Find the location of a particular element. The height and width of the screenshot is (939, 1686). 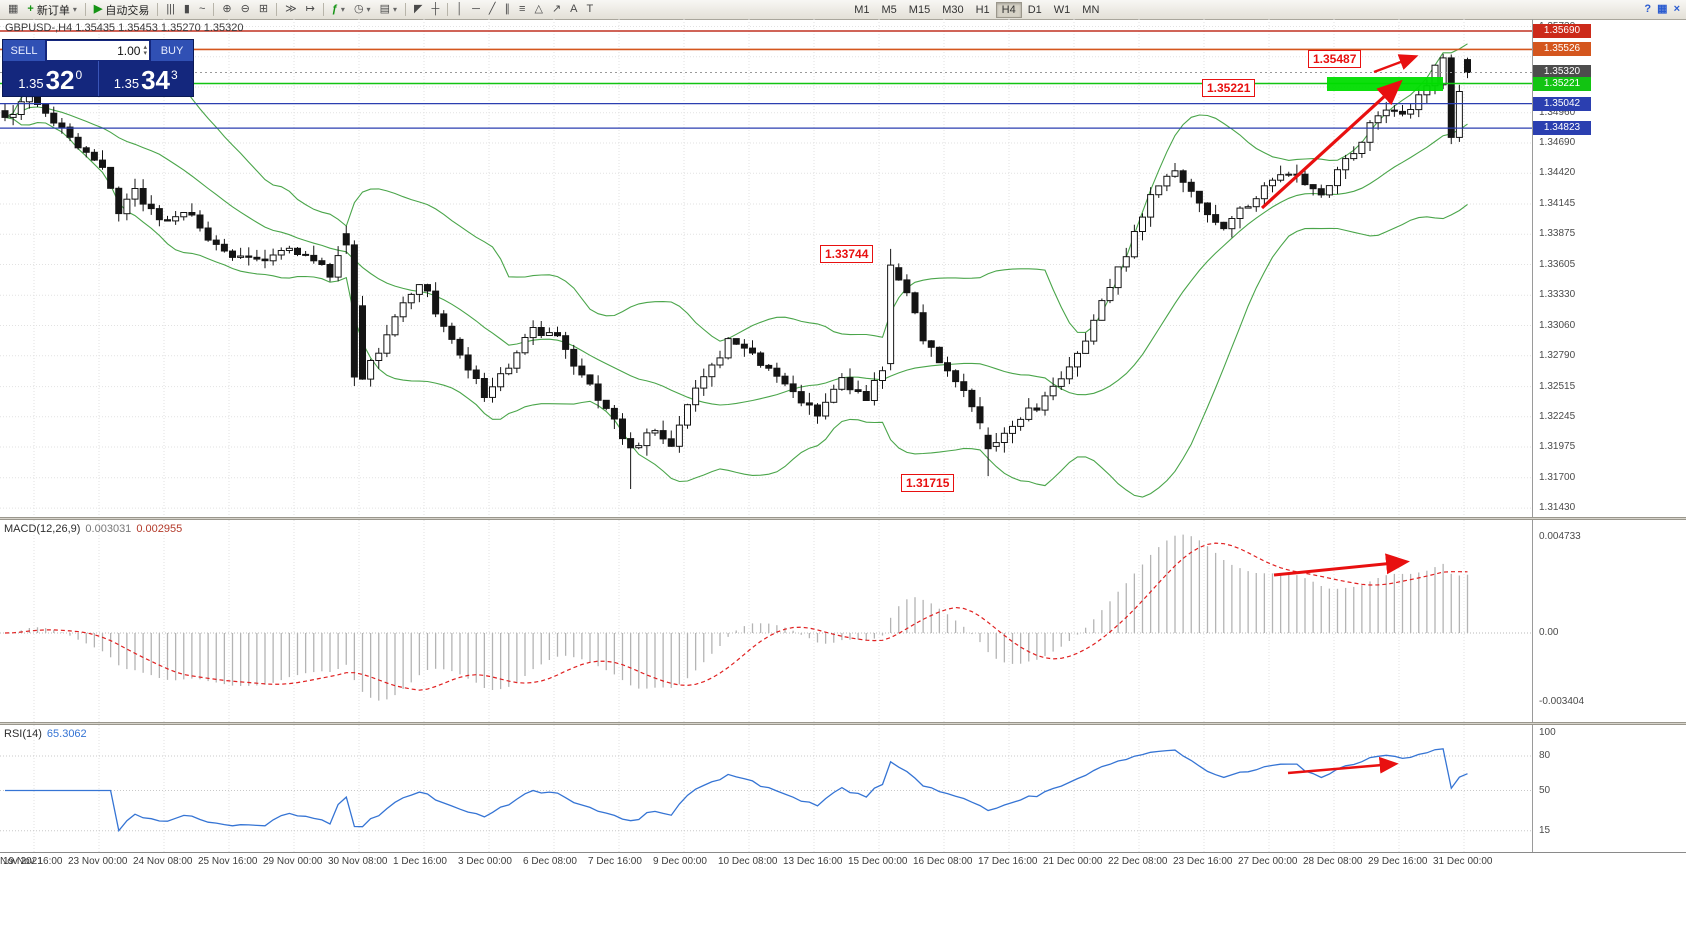

crosshair-button: ┼ is located at coordinates (435, 9).